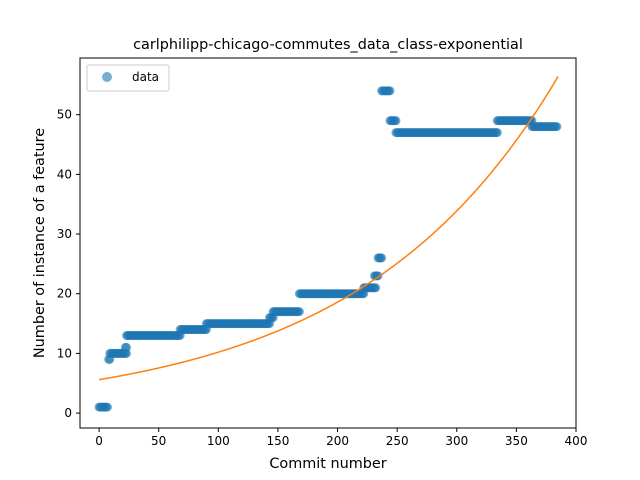 This screenshot has width=640, height=480. I want to click on legend-box, so click(128, 78).